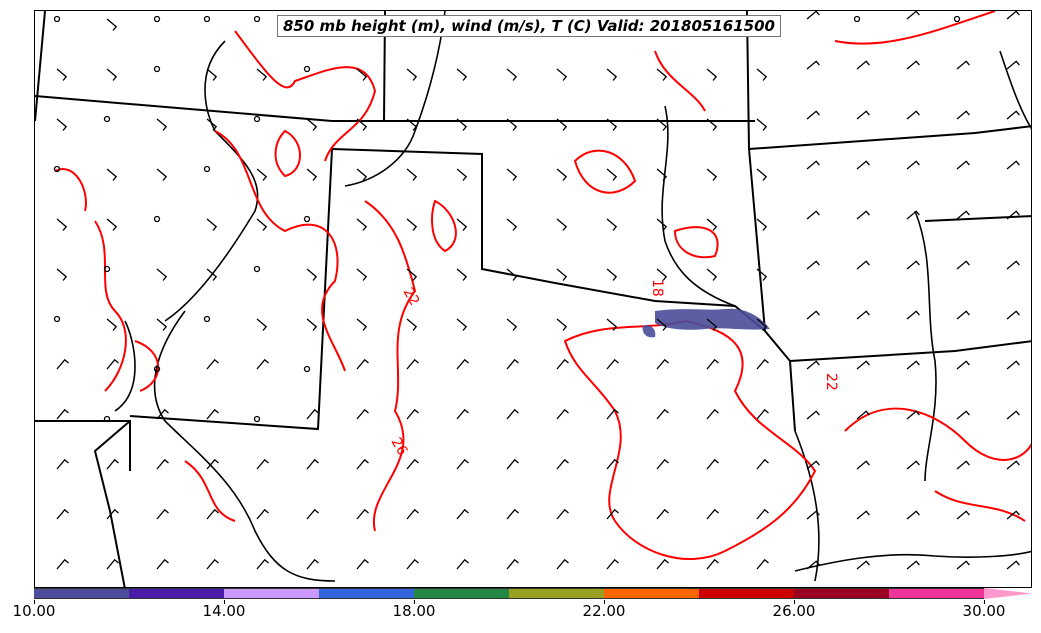 This screenshot has height=633, width=1041. What do you see at coordinates (794, 611) in the screenshot?
I see `colorbar-tick-label: 26.00` at bounding box center [794, 611].